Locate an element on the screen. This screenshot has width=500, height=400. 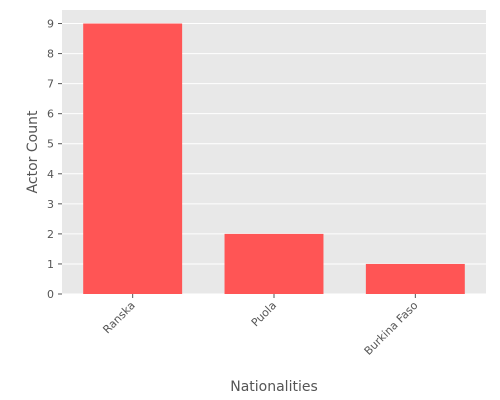
y-tick-label: 4 is located at coordinates (50, 174).